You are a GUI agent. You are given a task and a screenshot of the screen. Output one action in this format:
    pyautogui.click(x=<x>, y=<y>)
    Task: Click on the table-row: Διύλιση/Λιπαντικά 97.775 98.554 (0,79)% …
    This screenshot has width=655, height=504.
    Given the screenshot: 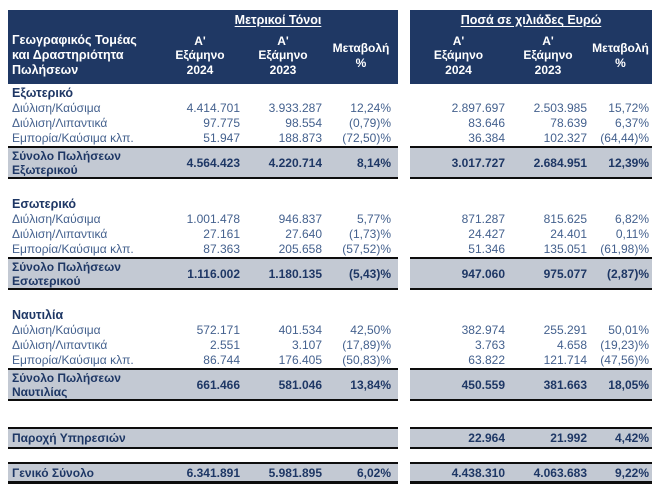 What is the action you would take?
    pyautogui.click(x=330, y=123)
    